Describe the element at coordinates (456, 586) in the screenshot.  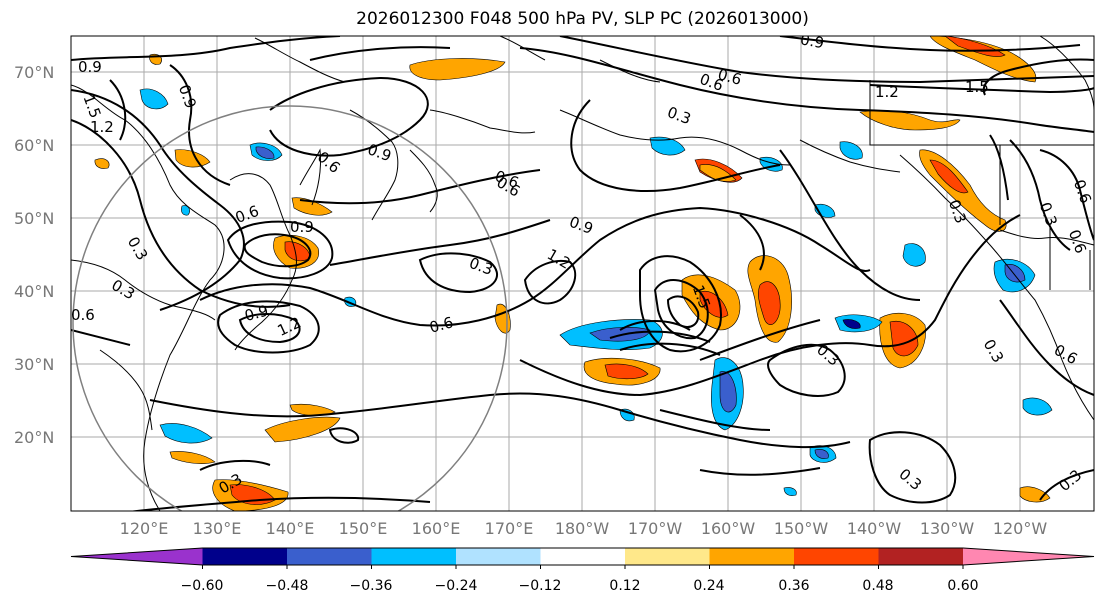
I see `colorbar-tick-label: −0.24` at that location.